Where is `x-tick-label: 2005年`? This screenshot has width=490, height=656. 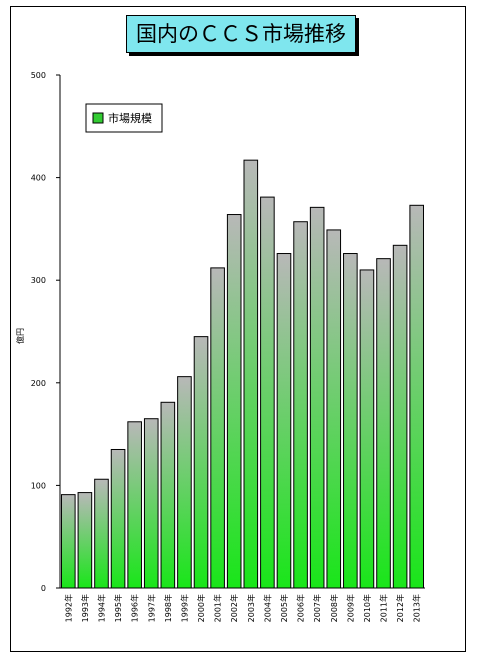
x-tick-label: 2005年 is located at coordinates (284, 608).